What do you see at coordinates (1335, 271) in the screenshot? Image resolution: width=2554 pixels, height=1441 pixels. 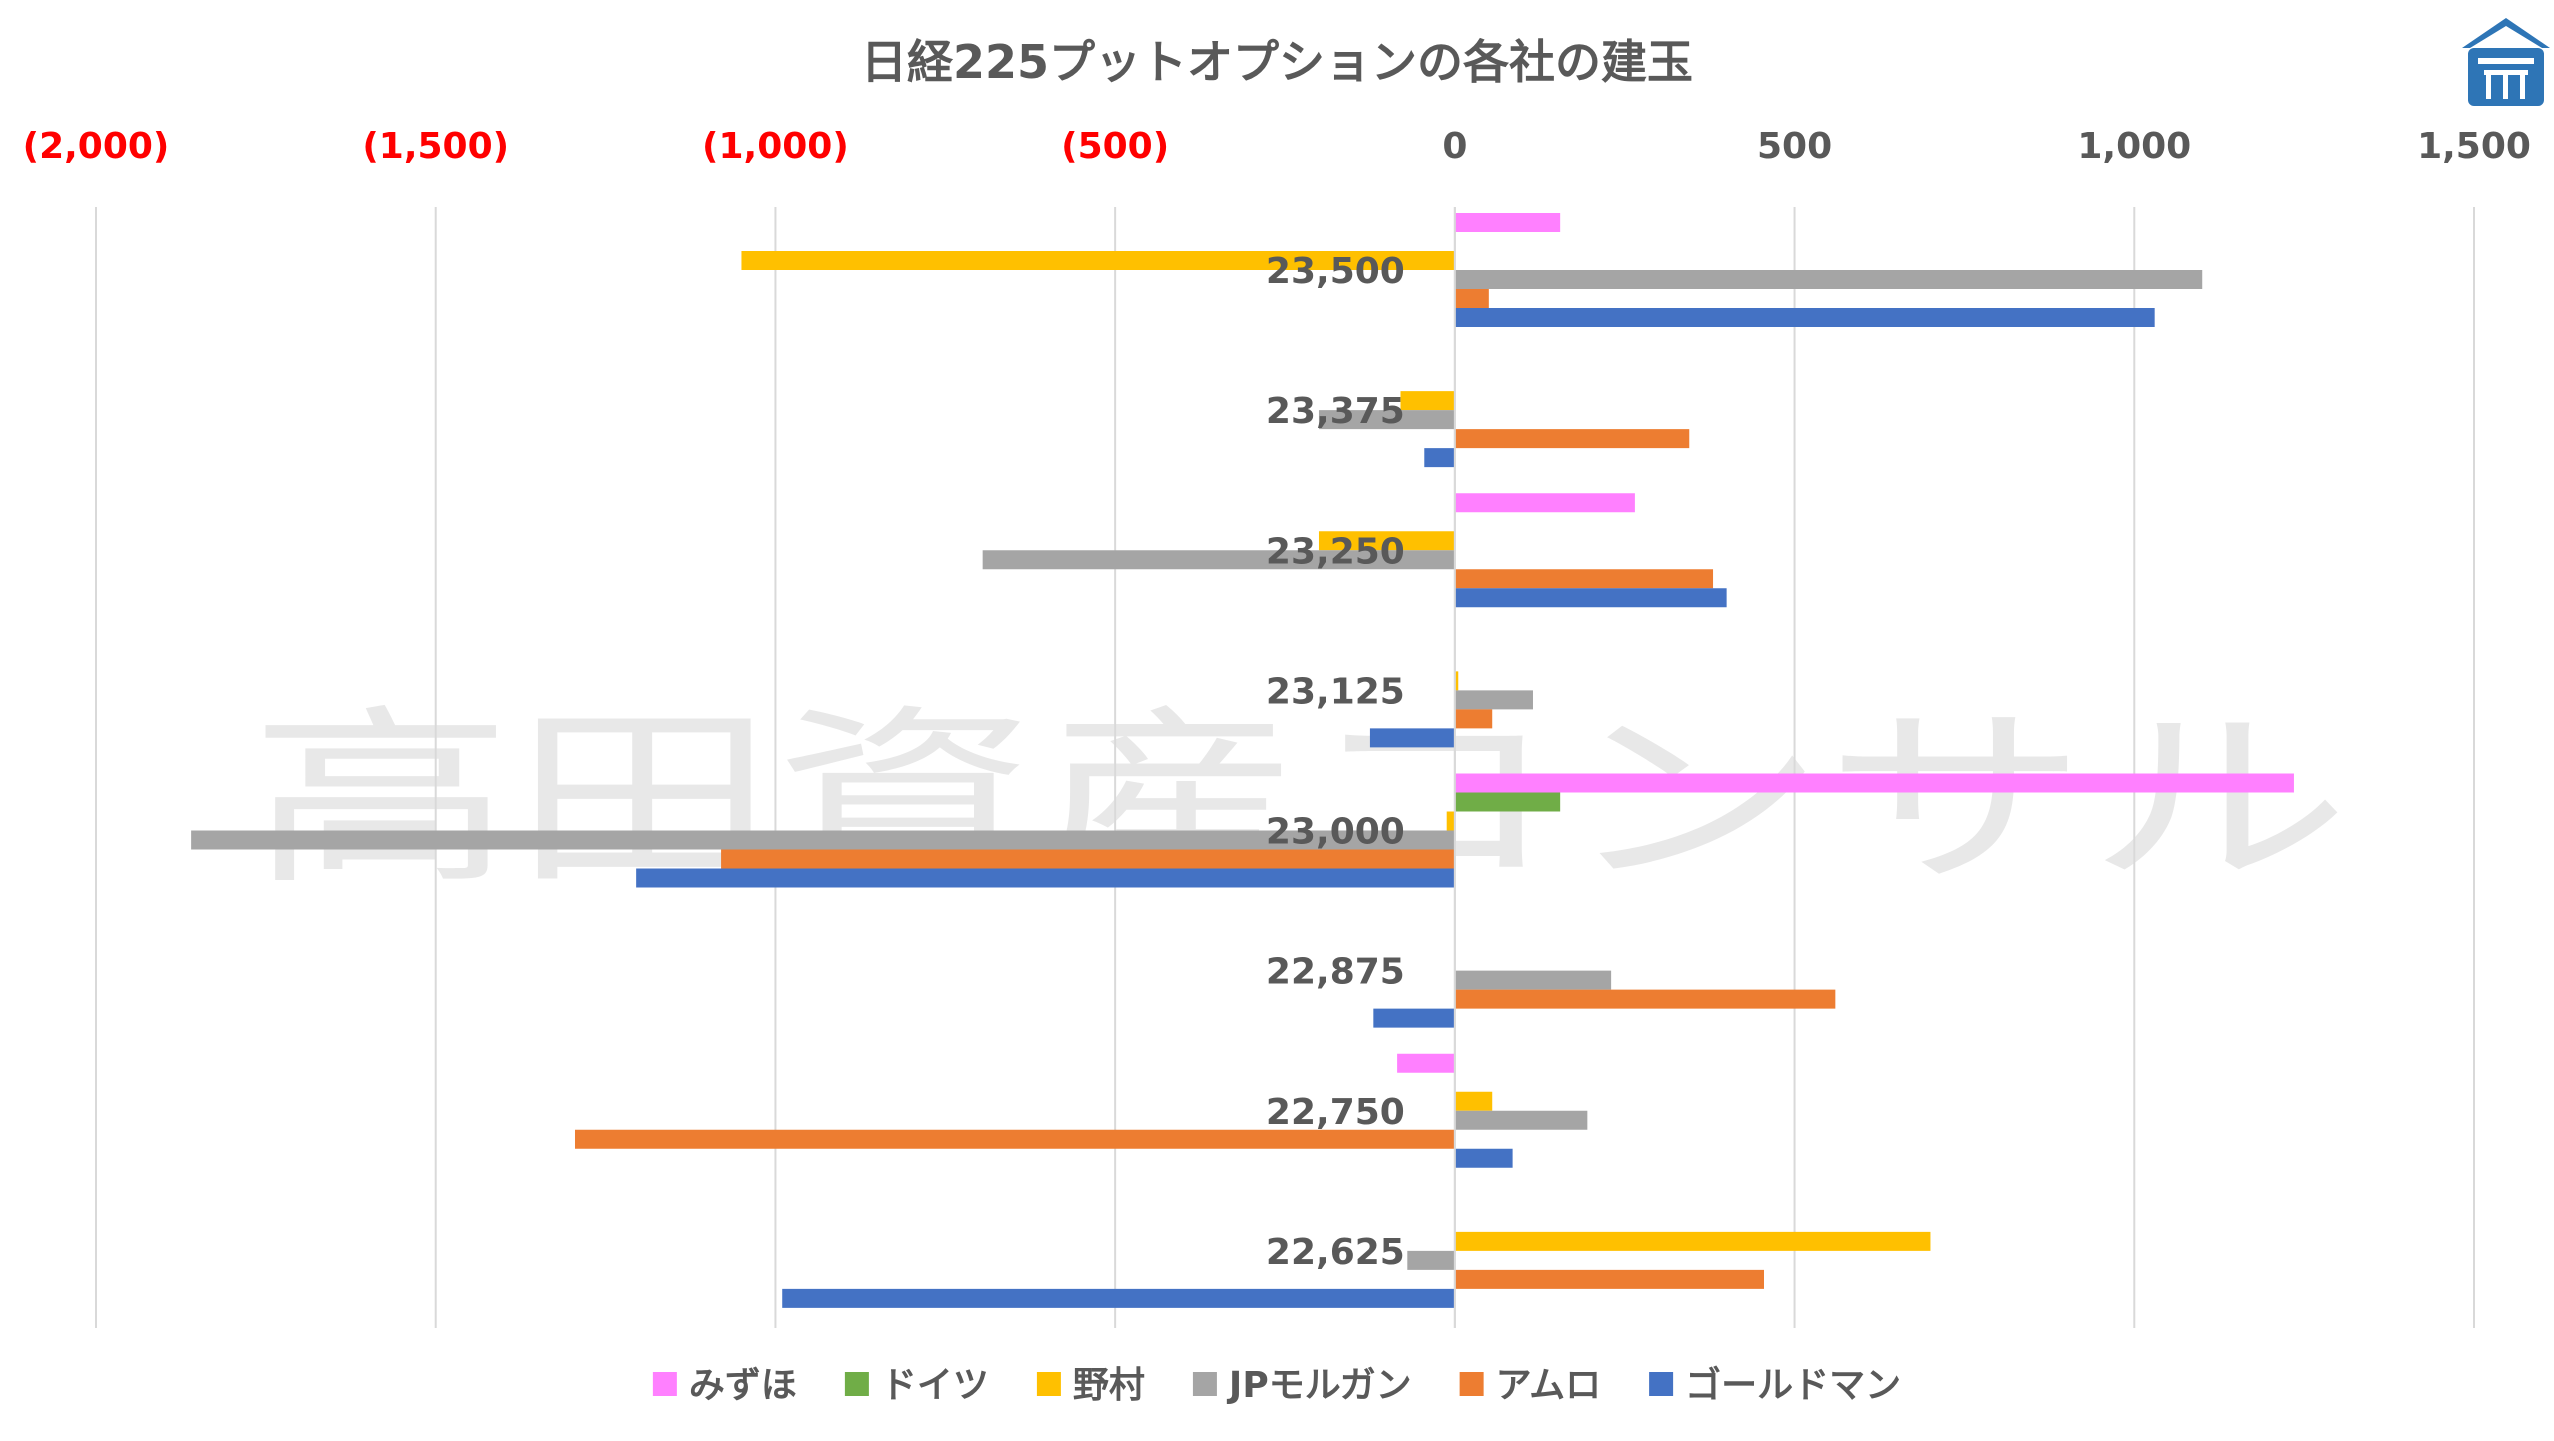 I see `category-label: 23,500` at bounding box center [1335, 271].